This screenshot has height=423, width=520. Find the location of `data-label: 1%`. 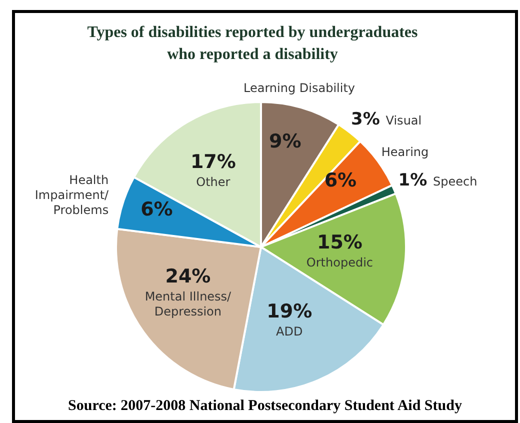

data-label: 1% is located at coordinates (416, 180).